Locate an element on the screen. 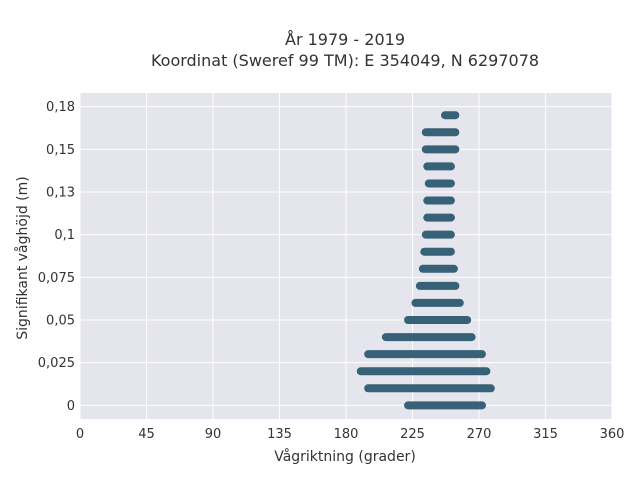 The width and height of the screenshot is (640, 480). x-tick-label: 45 is located at coordinates (146, 434).